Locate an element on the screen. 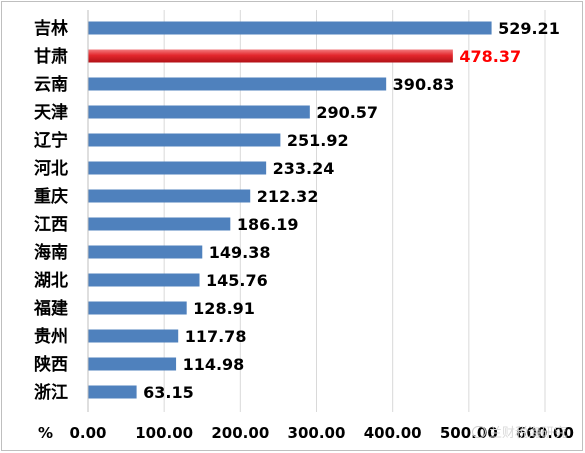 The width and height of the screenshot is (585, 453). category-label: 江西 is located at coordinates (51, 225).